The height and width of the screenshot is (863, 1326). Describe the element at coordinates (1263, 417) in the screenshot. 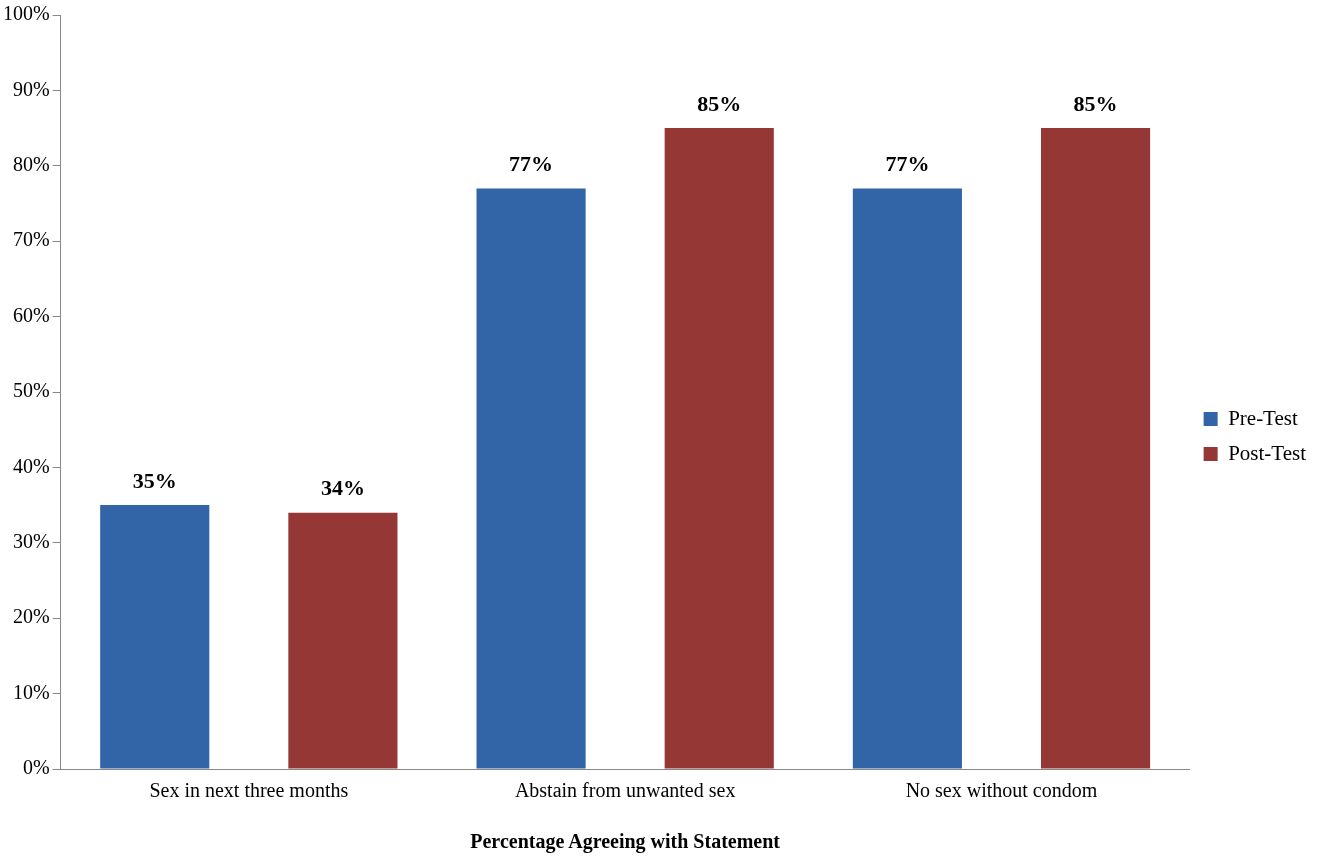

I see `legend-label: Pre-Test` at that location.